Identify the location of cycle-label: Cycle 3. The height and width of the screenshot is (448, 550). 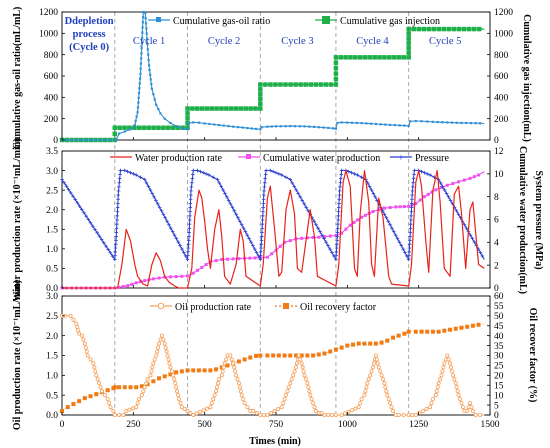
(297, 41).